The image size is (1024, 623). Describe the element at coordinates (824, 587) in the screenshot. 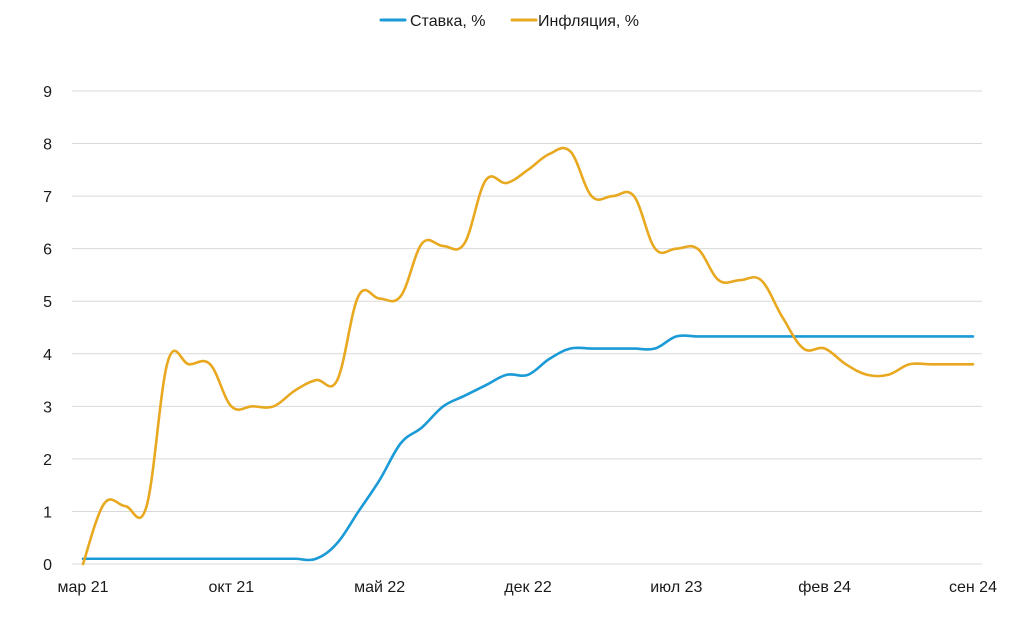

I see `x-tick-label: фев 24` at that location.